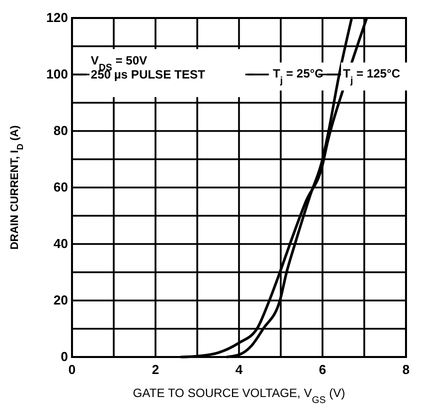 The height and width of the screenshot is (409, 435). Describe the element at coordinates (57, 17) in the screenshot. I see `y-tick-label: 120` at that location.